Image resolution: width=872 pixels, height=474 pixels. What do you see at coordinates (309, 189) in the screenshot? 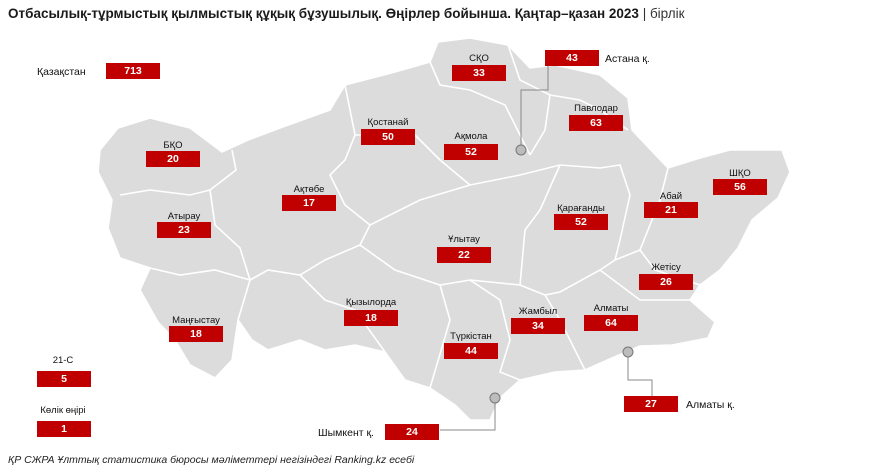
I see `region-label-aktobe: Ақтөбе` at bounding box center [309, 189].